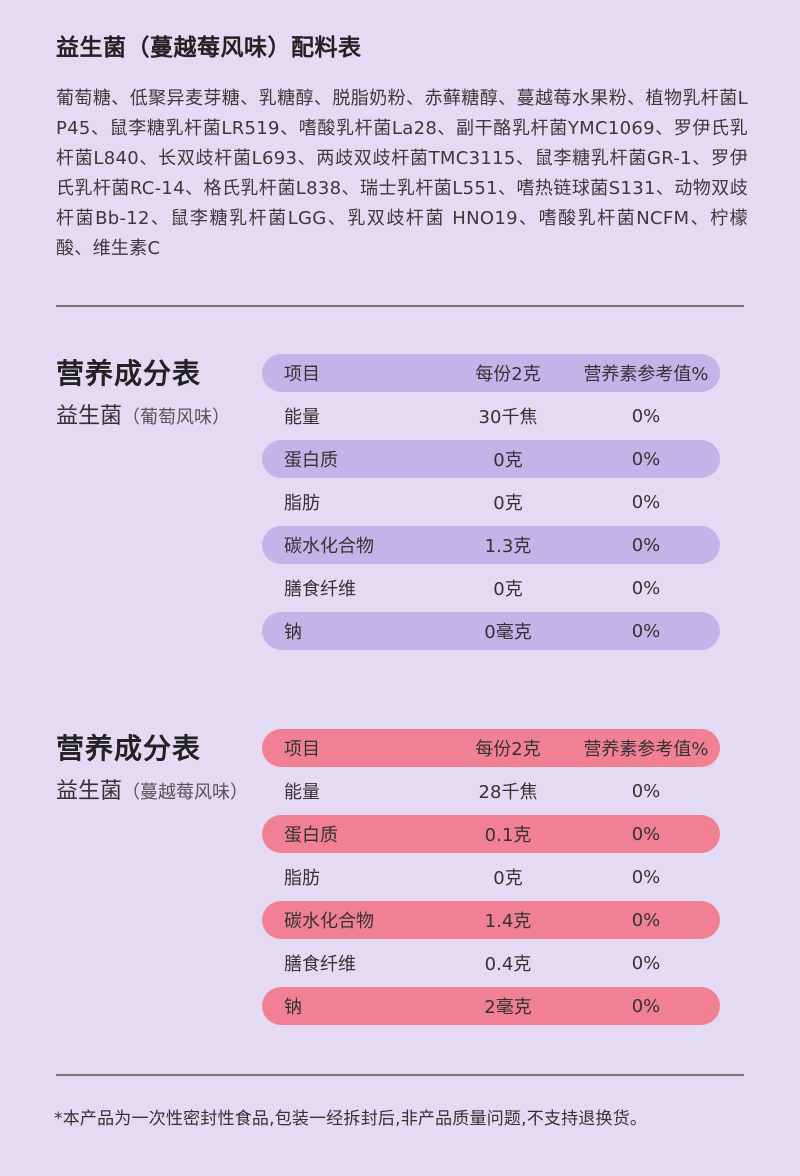  What do you see at coordinates (351, 1119) in the screenshot?
I see `footer-note: *本产品为一次性密封性食品,包装一经拆封后,非产品质量问题,不支持退换货。` at bounding box center [351, 1119].